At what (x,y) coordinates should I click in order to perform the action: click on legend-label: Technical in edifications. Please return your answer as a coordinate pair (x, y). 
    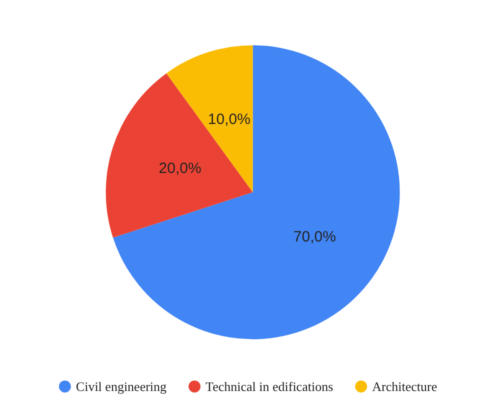
    Looking at the image, I should click on (270, 386).